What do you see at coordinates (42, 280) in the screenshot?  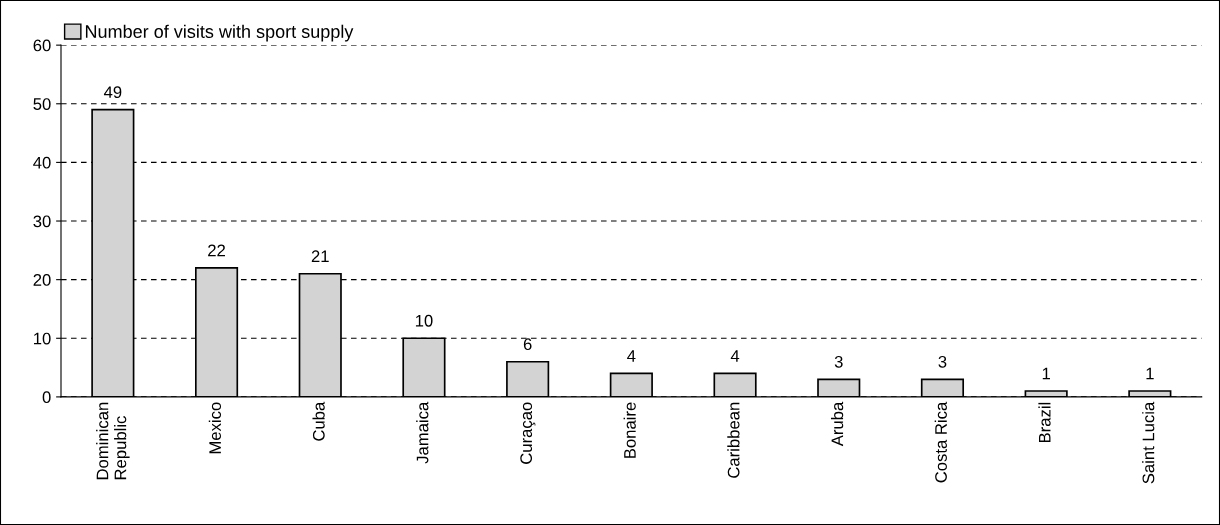 I see `y-tick-label: 20` at bounding box center [42, 280].